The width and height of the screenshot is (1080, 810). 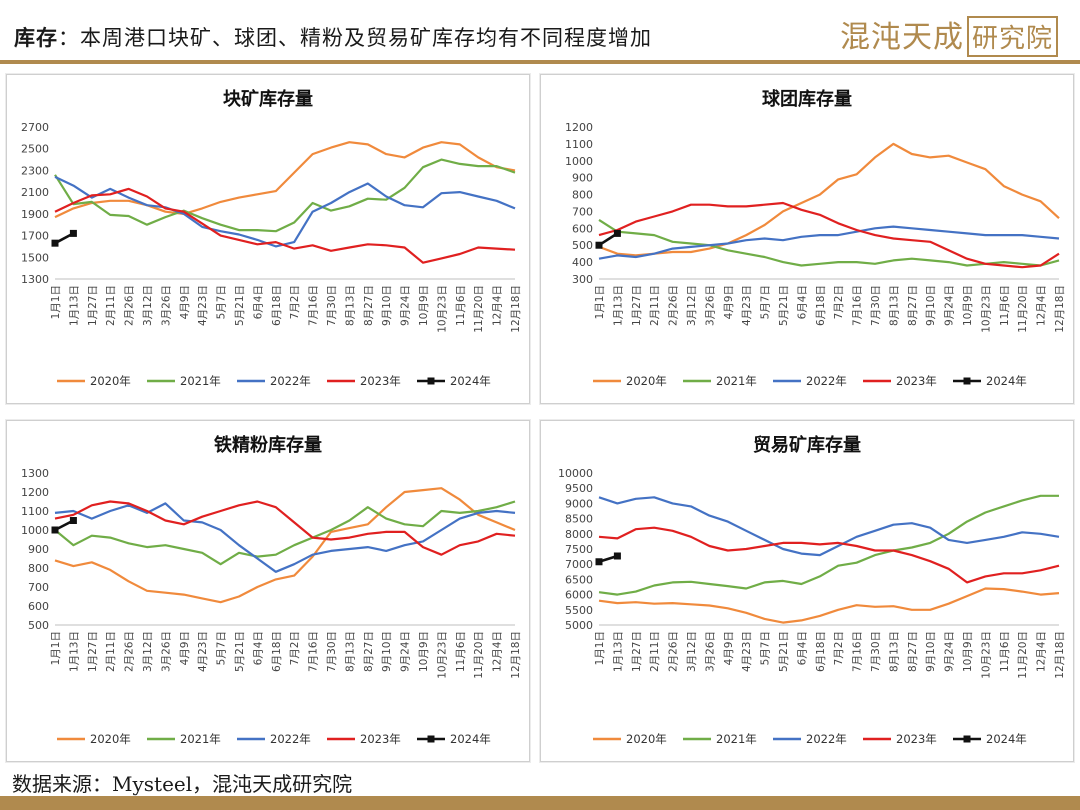 I want to click on series-line-2021年, so click(x=285, y=533).